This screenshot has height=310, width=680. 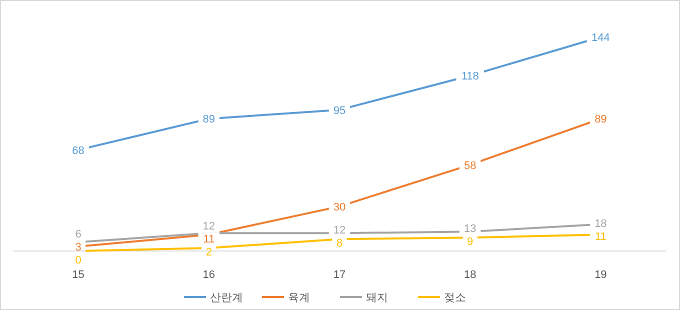 I want to click on legend-label: 육계, so click(x=299, y=298).